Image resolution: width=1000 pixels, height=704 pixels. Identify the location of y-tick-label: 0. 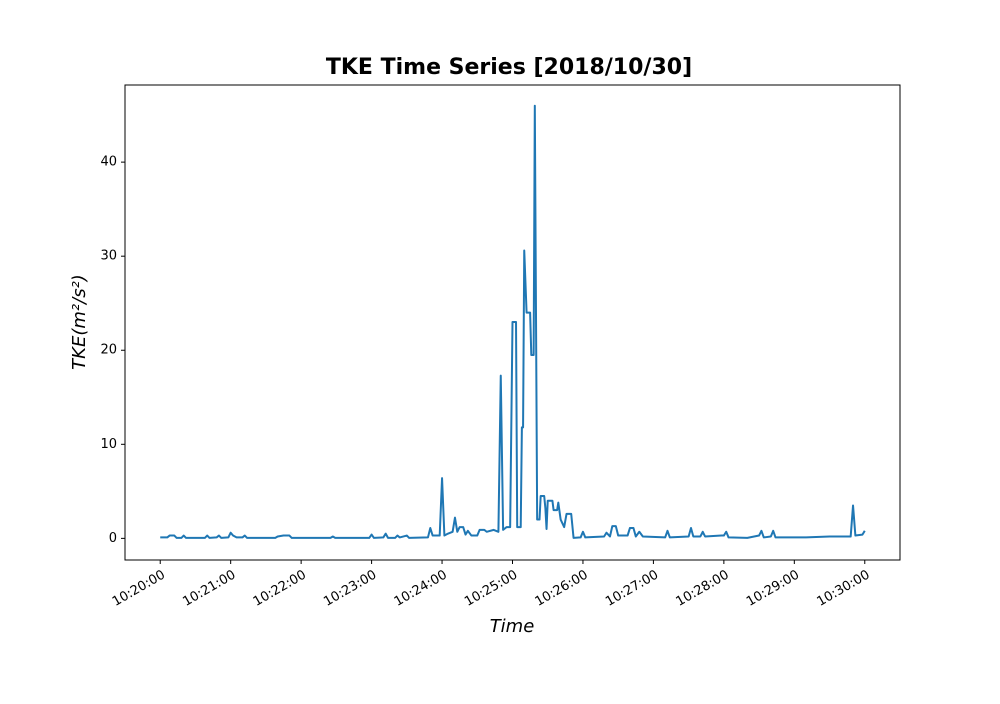
(113, 538).